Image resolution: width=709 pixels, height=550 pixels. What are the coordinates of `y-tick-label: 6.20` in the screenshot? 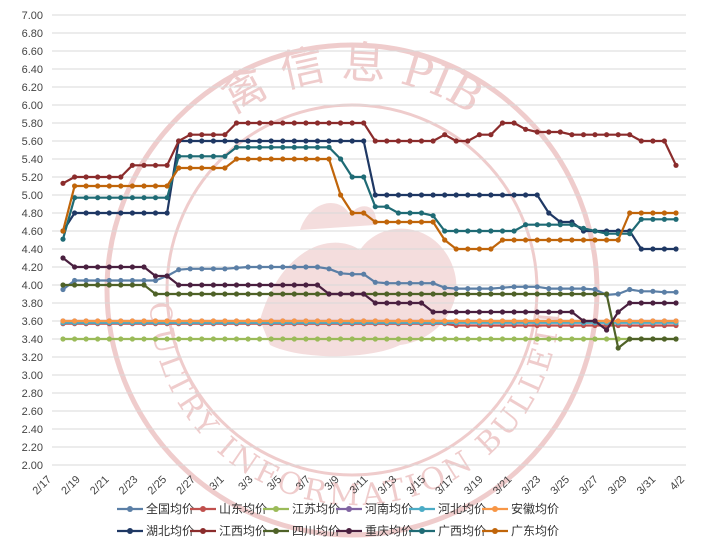 It's located at (32, 88).